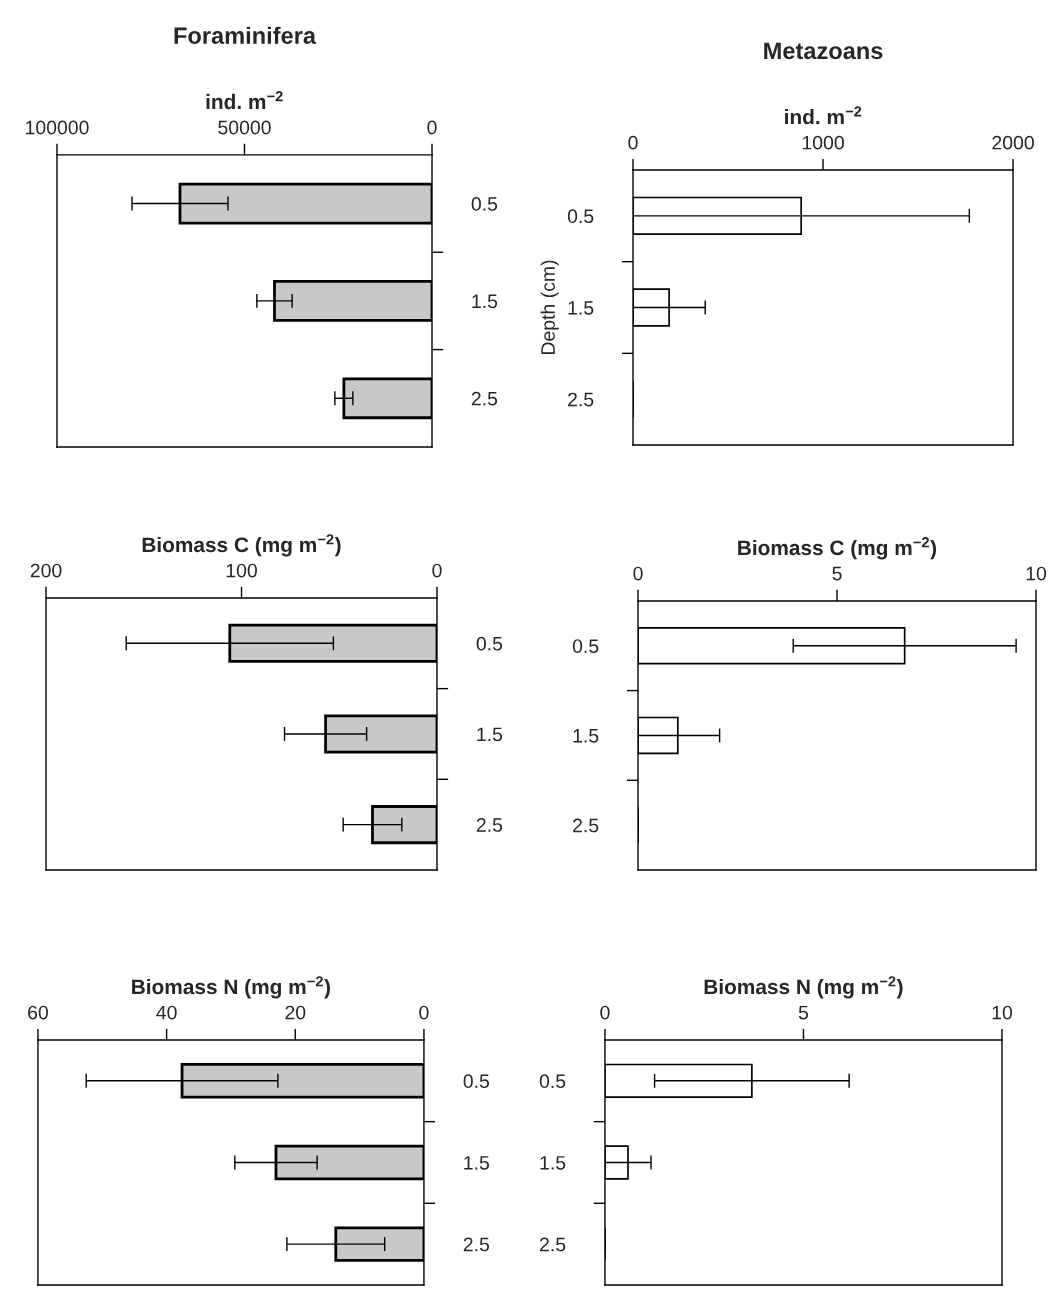 This screenshot has height=1294, width=1063. Describe the element at coordinates (295, 1012) in the screenshot. I see `x-tick-label: 20` at that location.